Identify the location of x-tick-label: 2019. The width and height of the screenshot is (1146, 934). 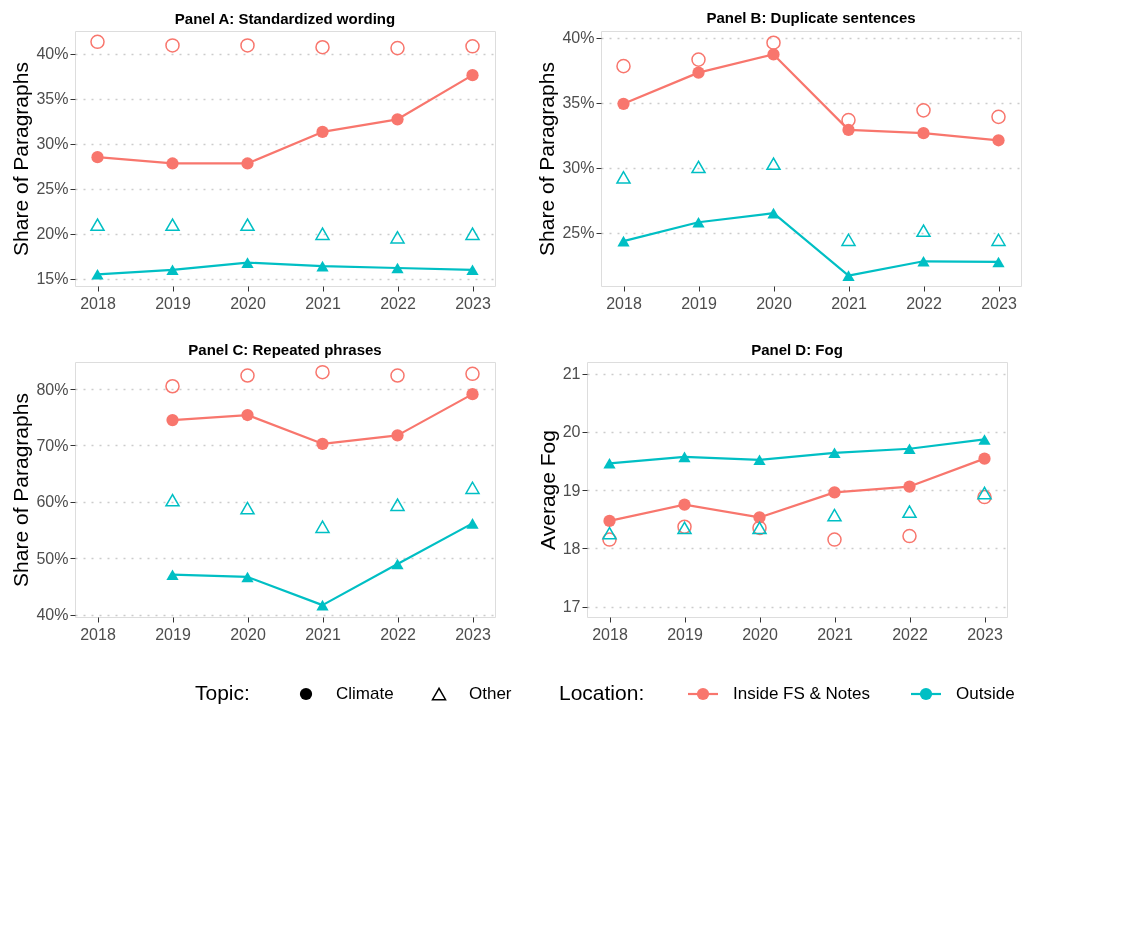
(173, 303).